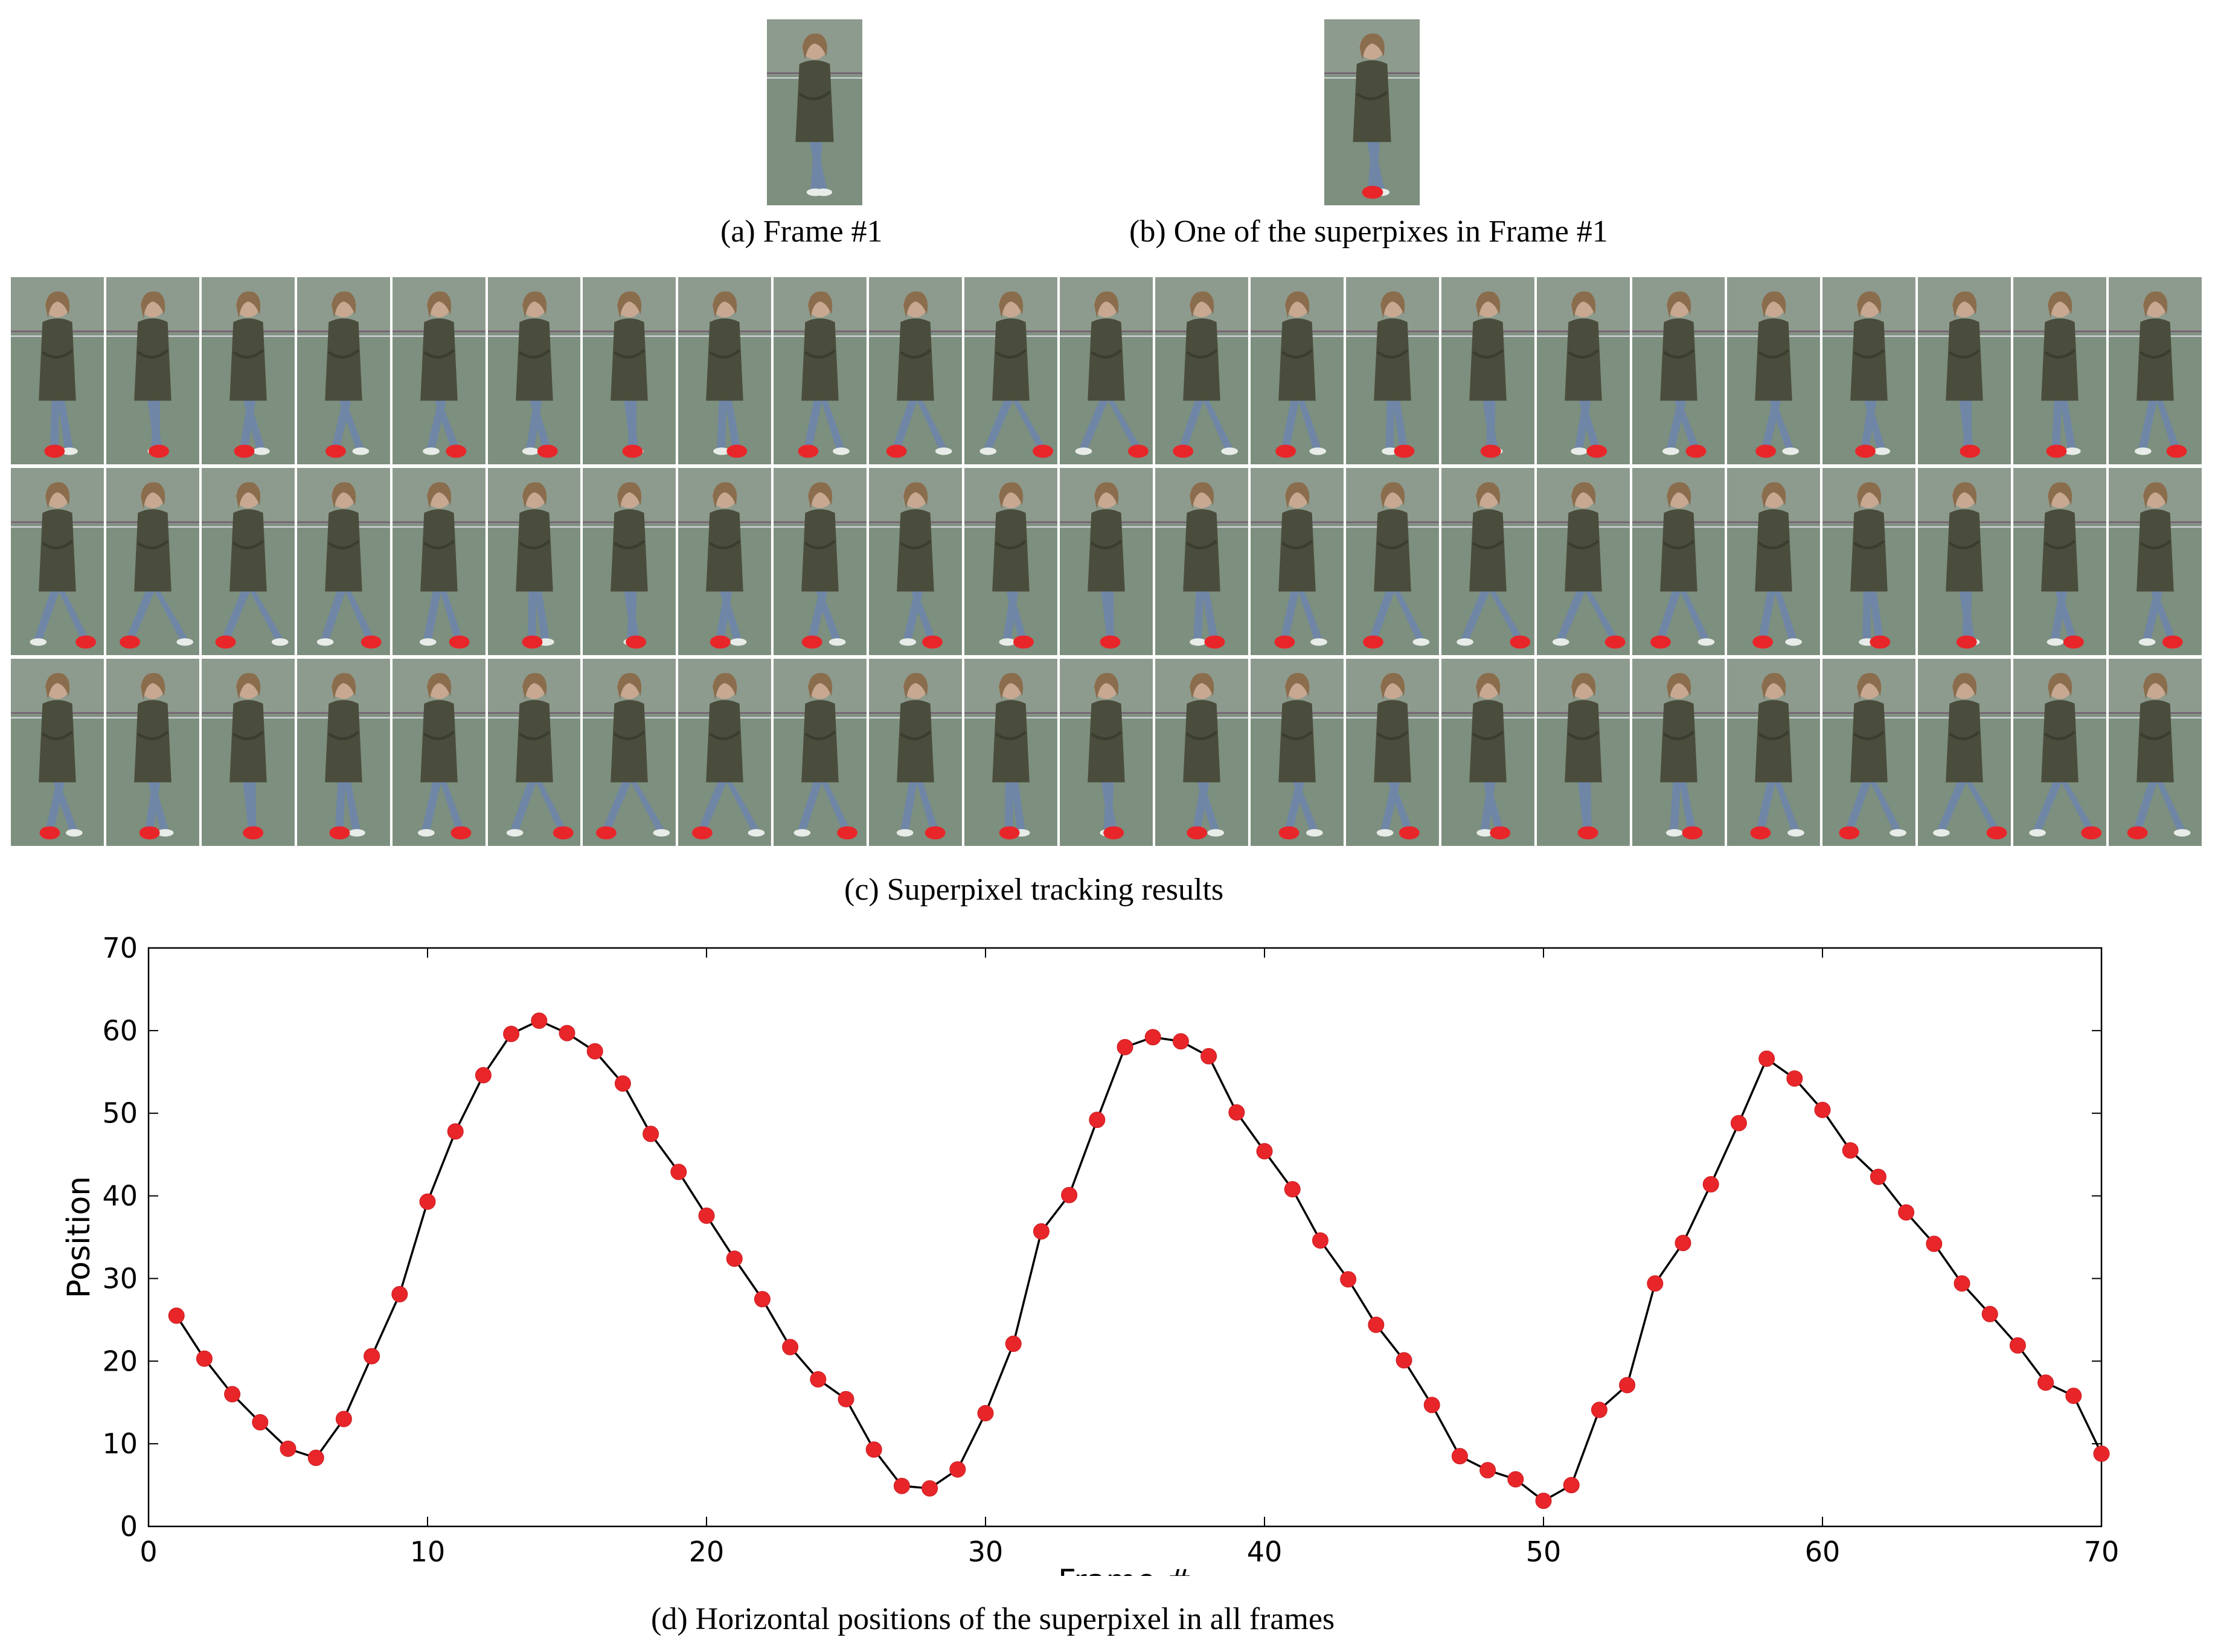 The height and width of the screenshot is (1652, 2215). What do you see at coordinates (120, 1030) in the screenshot?
I see `y-tick-label: 60` at bounding box center [120, 1030].